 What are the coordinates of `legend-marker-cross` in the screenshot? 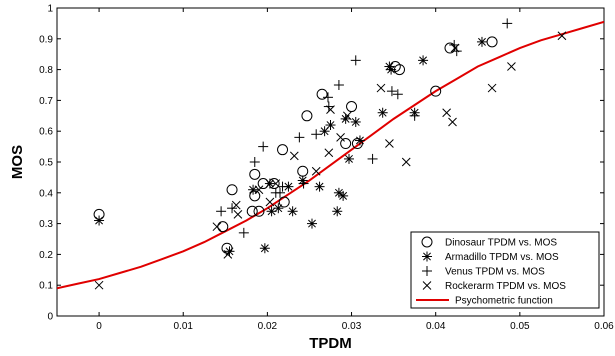 It's located at (427, 285).